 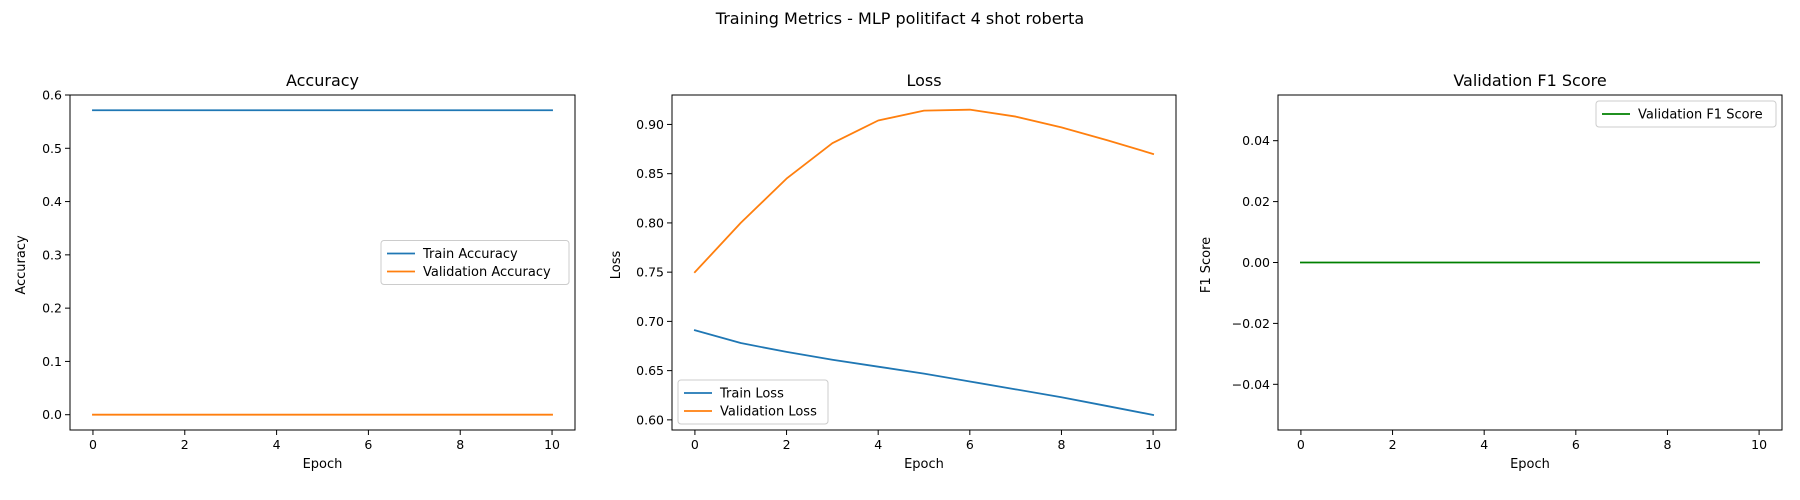 What do you see at coordinates (1256, 140) in the screenshot?
I see `y-tick-label: 0.04` at bounding box center [1256, 140].